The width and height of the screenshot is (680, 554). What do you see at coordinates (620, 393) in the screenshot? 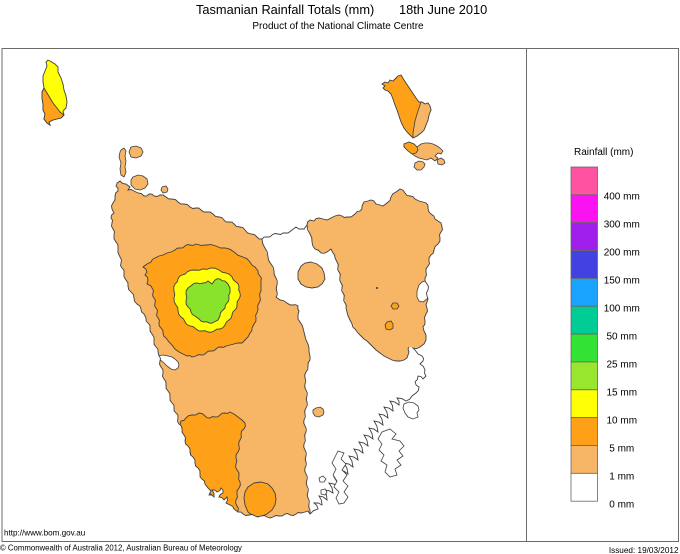
I see `svg-text: 15 mm` at bounding box center [620, 393].